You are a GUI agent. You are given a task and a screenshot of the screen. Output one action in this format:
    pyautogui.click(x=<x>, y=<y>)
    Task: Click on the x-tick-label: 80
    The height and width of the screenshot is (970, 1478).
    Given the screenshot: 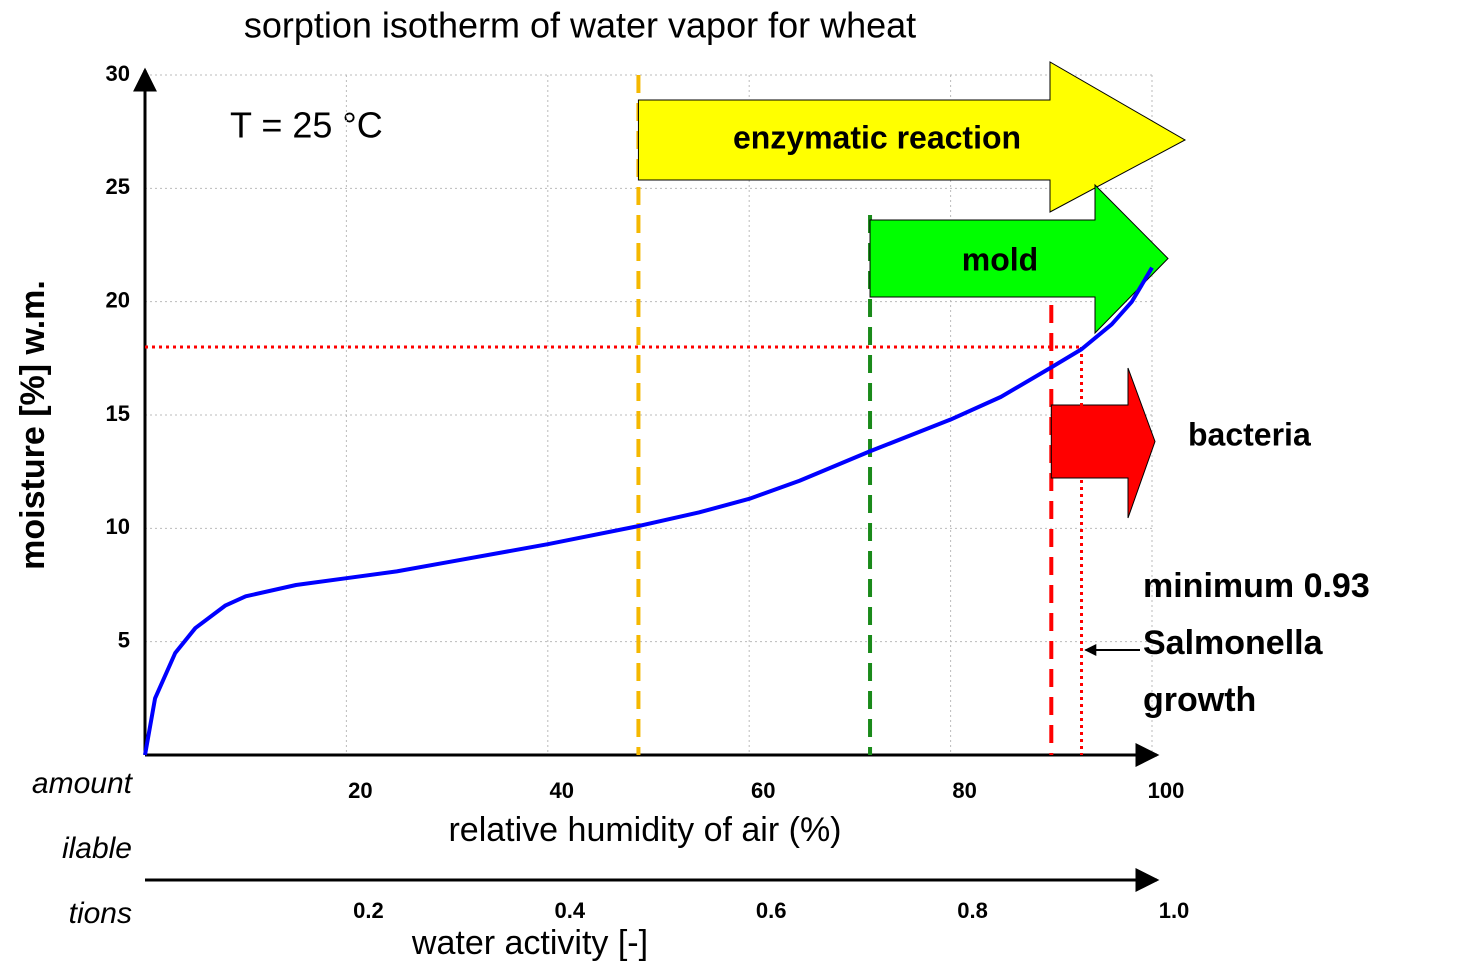 What is the action you would take?
    pyautogui.click(x=964, y=790)
    